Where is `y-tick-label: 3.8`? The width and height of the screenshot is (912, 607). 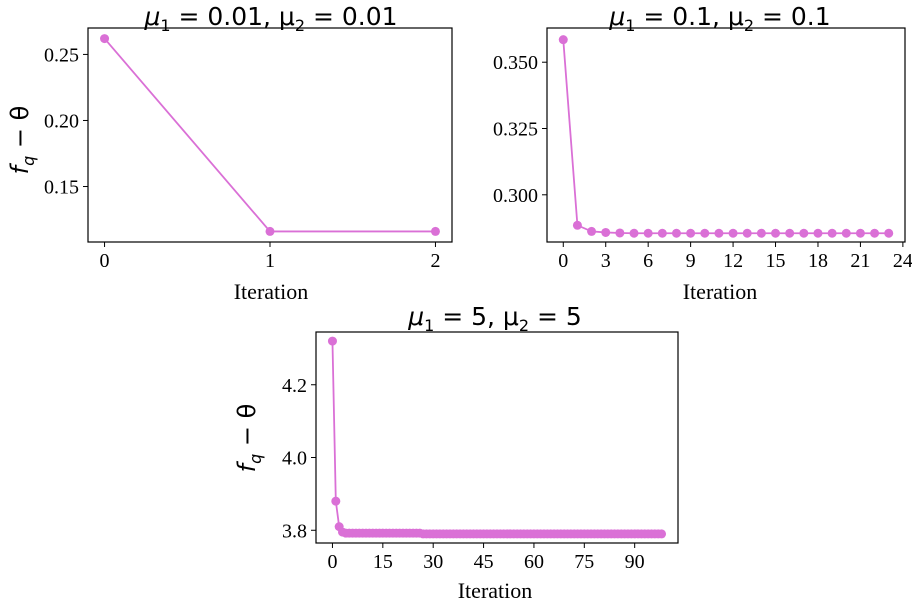
y-tick-label: 3.8 is located at coordinates (294, 531).